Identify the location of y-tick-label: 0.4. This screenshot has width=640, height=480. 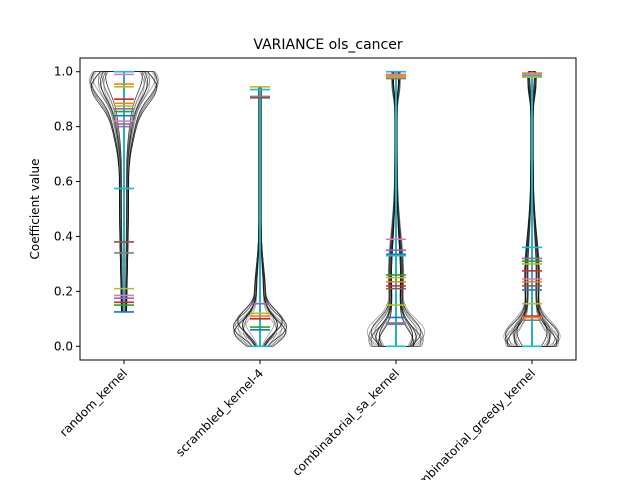
(63, 236).